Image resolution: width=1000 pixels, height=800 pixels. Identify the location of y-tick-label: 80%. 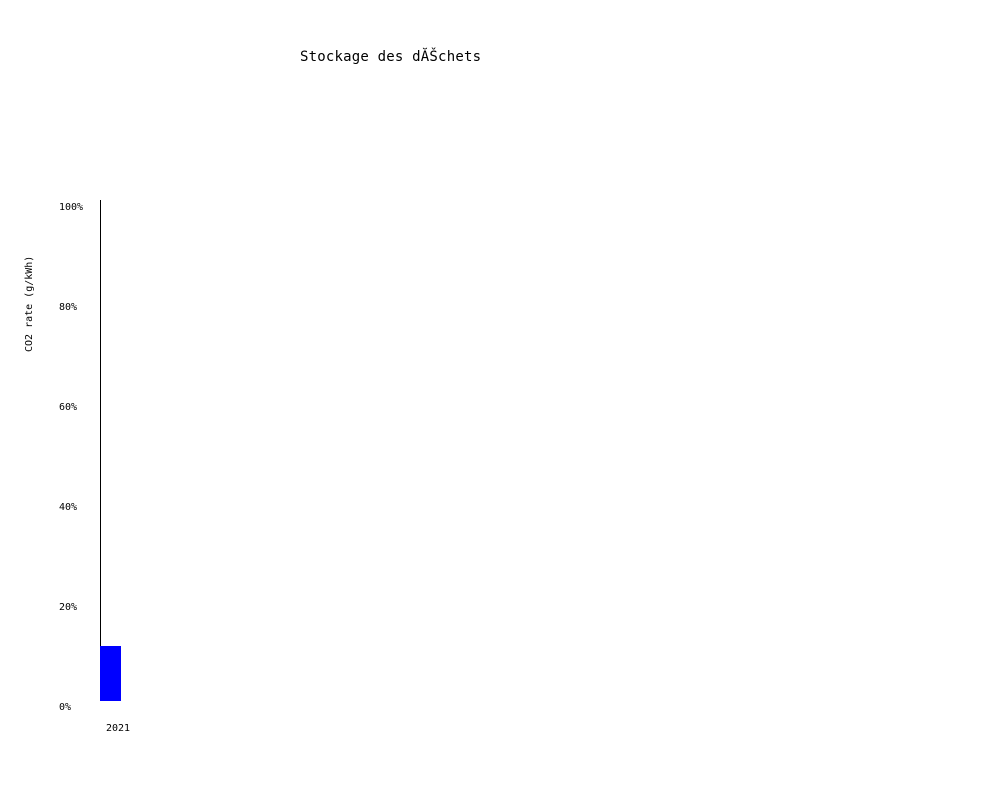
(68, 307).